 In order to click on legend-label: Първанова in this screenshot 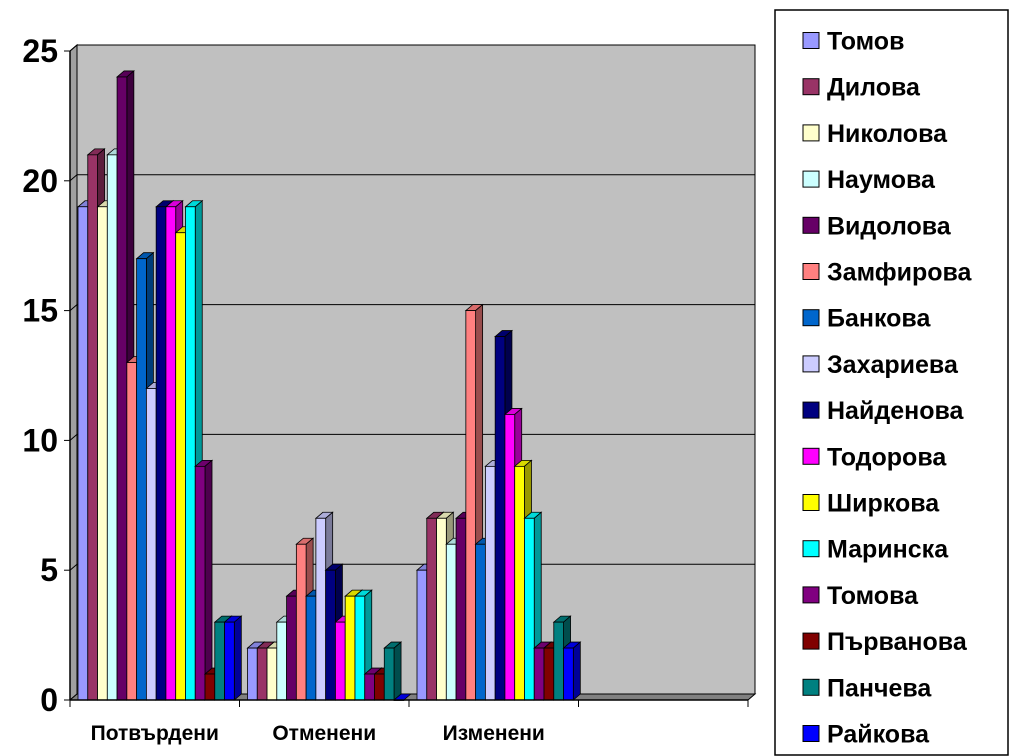, I will do `click(897, 642)`.